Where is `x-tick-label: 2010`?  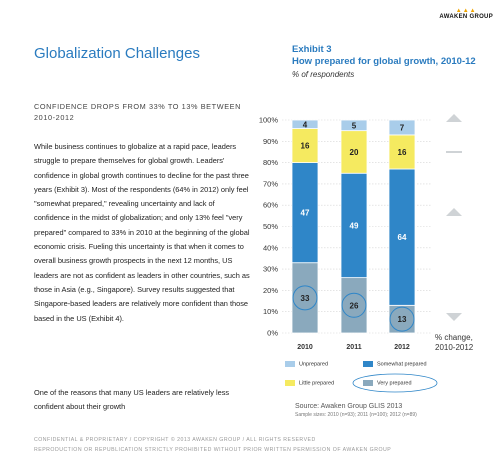 x-tick-label: 2010 is located at coordinates (305, 347).